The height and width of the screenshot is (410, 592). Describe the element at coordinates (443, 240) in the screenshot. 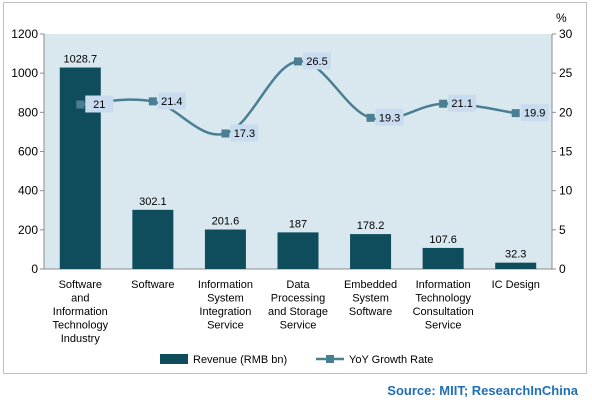

I see `bar-value-label: 107.6` at that location.